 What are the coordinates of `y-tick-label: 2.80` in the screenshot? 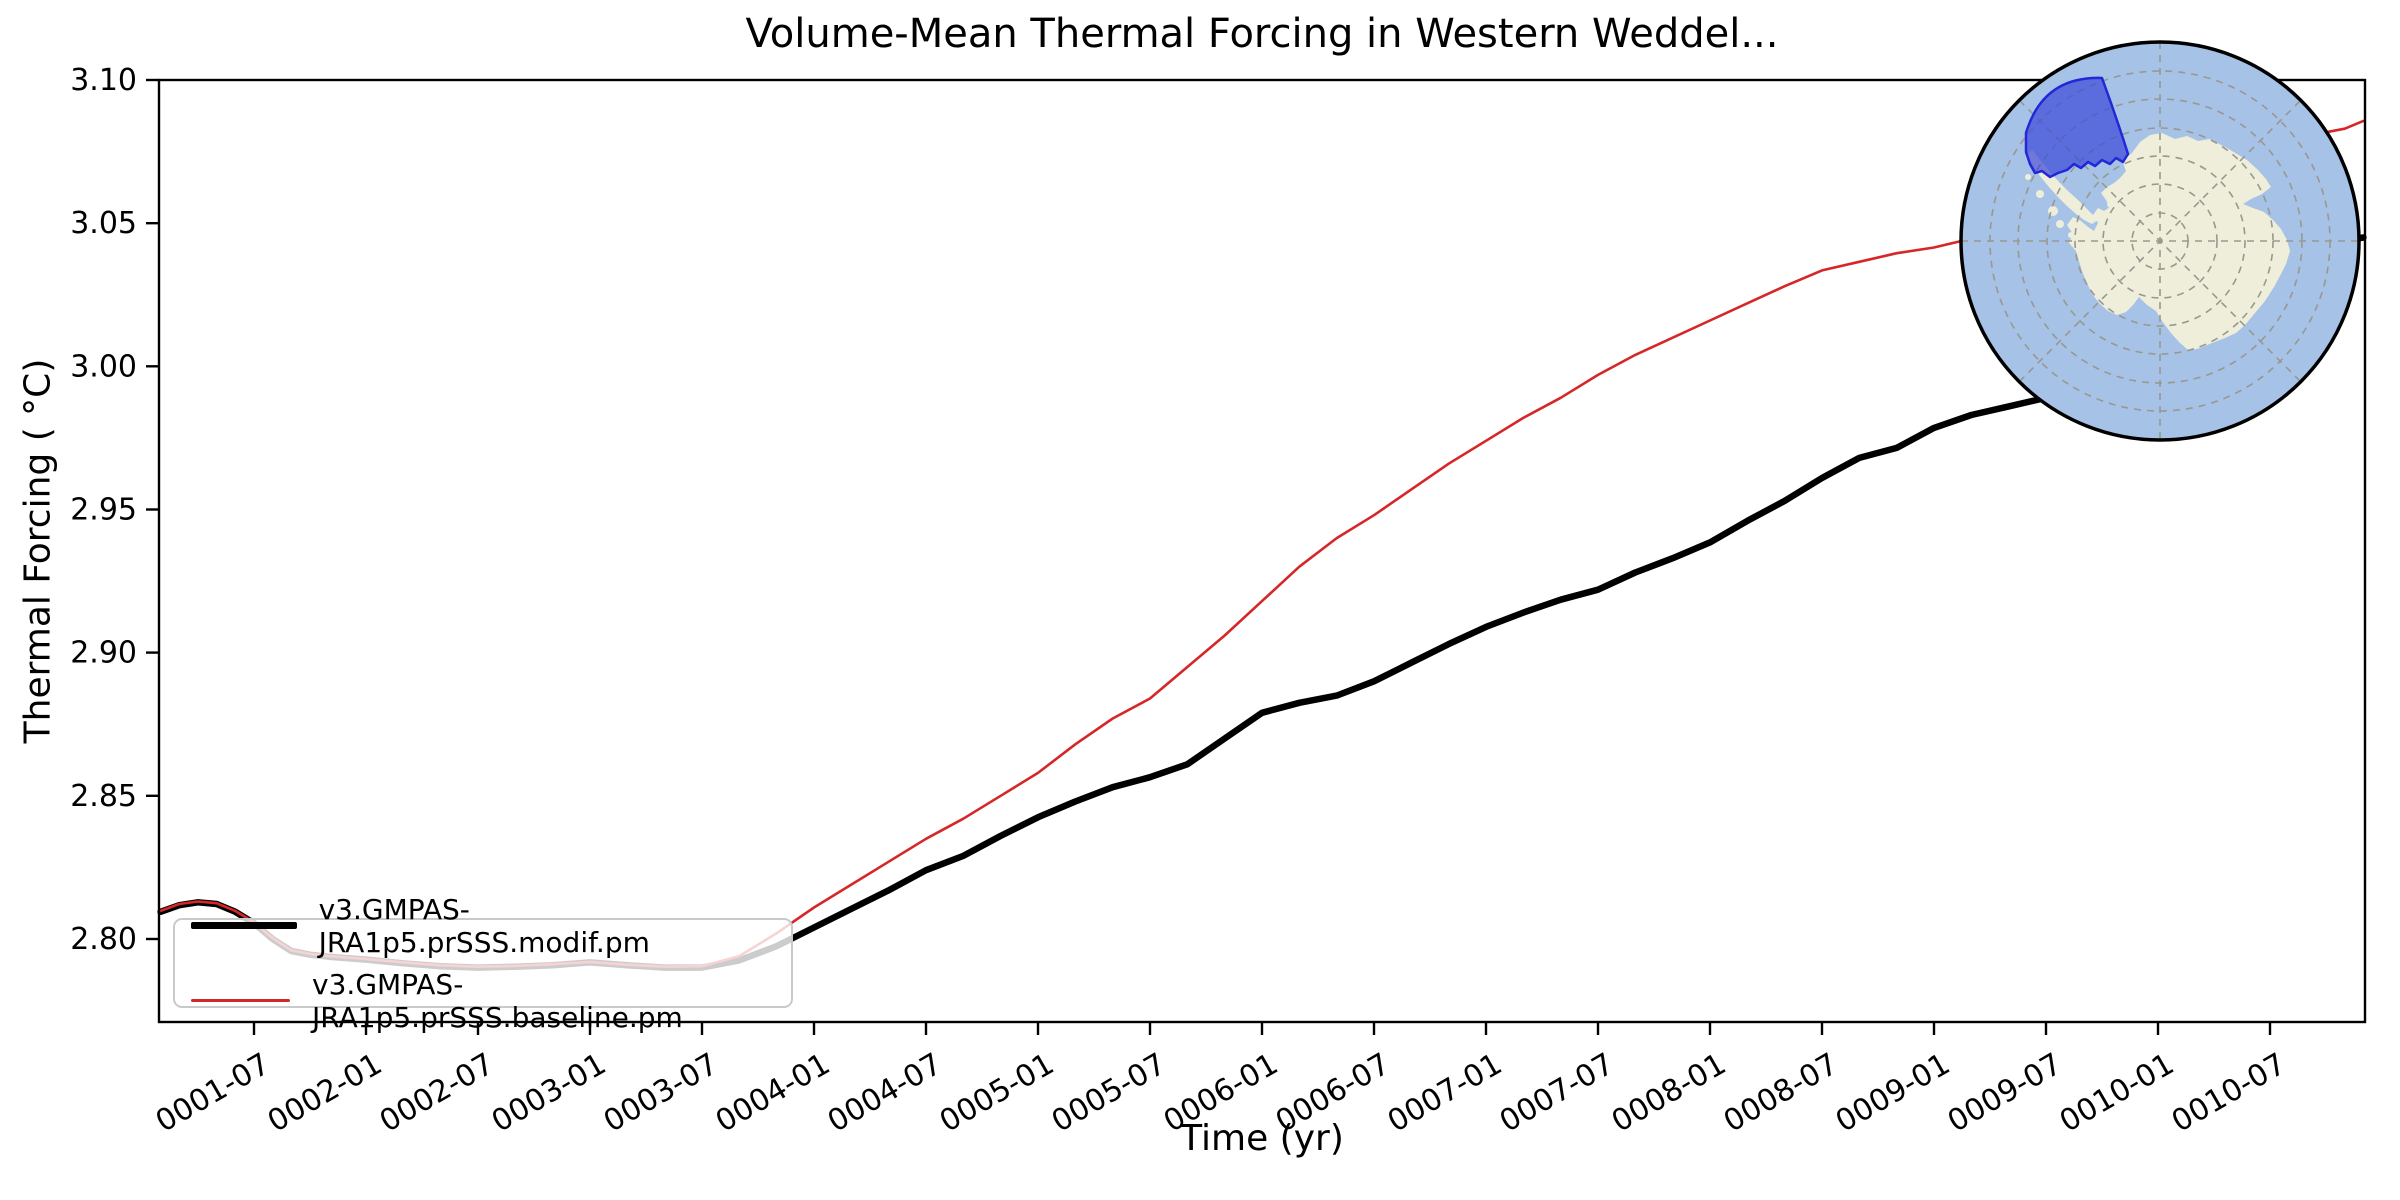 It's located at (103, 939).